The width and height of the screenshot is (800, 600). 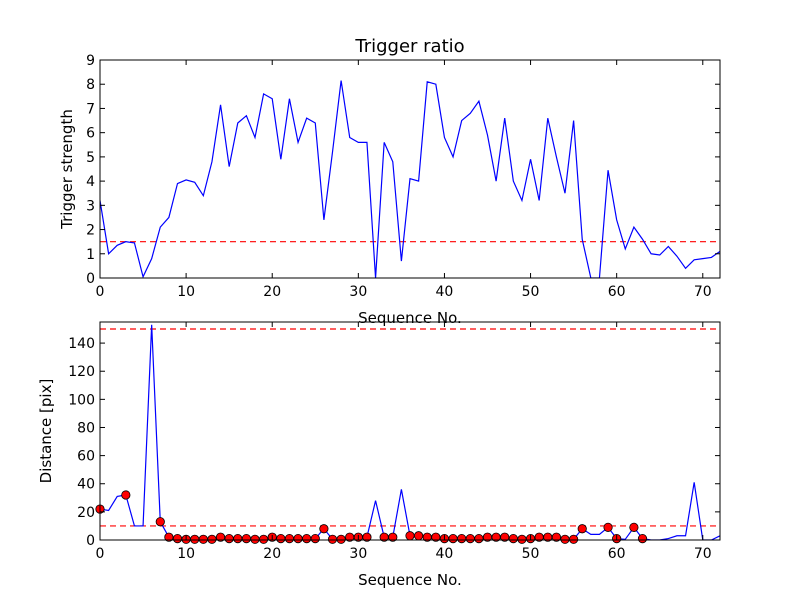 What do you see at coordinates (81, 400) in the screenshot?
I see `distance-ytick-label: 100` at bounding box center [81, 400].